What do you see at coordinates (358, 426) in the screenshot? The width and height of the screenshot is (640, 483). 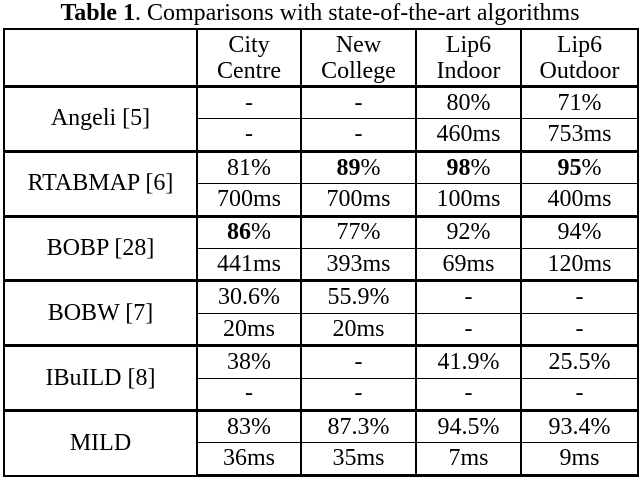 I see `recall-cell: 87.3%` at bounding box center [358, 426].